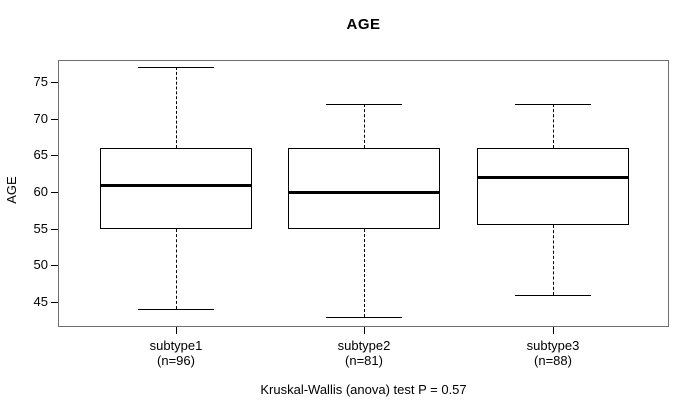  What do you see at coordinates (40, 155) in the screenshot?
I see `y-tick-label: 65` at bounding box center [40, 155].